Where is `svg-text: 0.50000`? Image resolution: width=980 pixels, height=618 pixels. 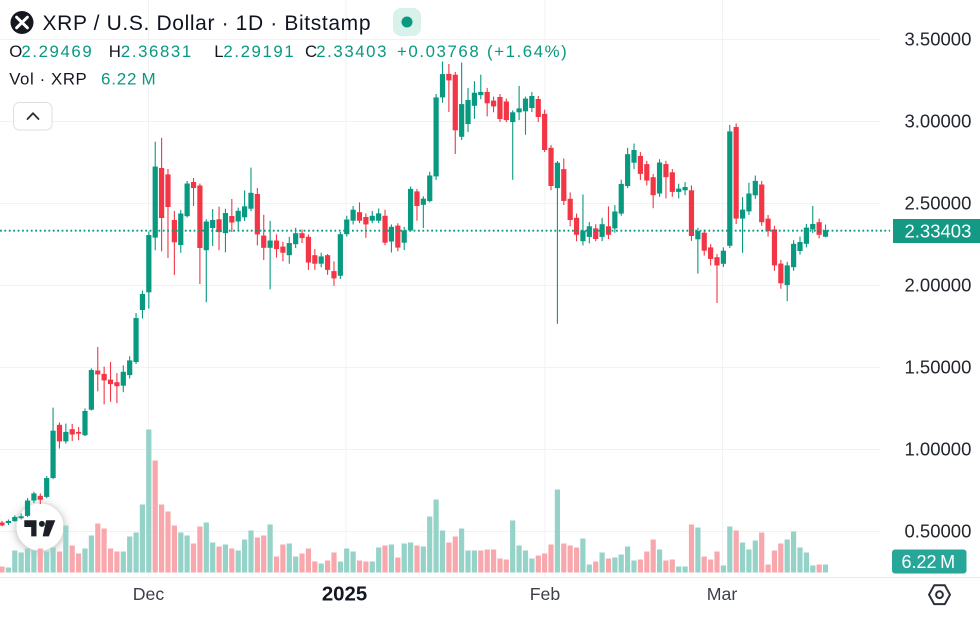 svg-text: 0.50000 is located at coordinates (938, 531).